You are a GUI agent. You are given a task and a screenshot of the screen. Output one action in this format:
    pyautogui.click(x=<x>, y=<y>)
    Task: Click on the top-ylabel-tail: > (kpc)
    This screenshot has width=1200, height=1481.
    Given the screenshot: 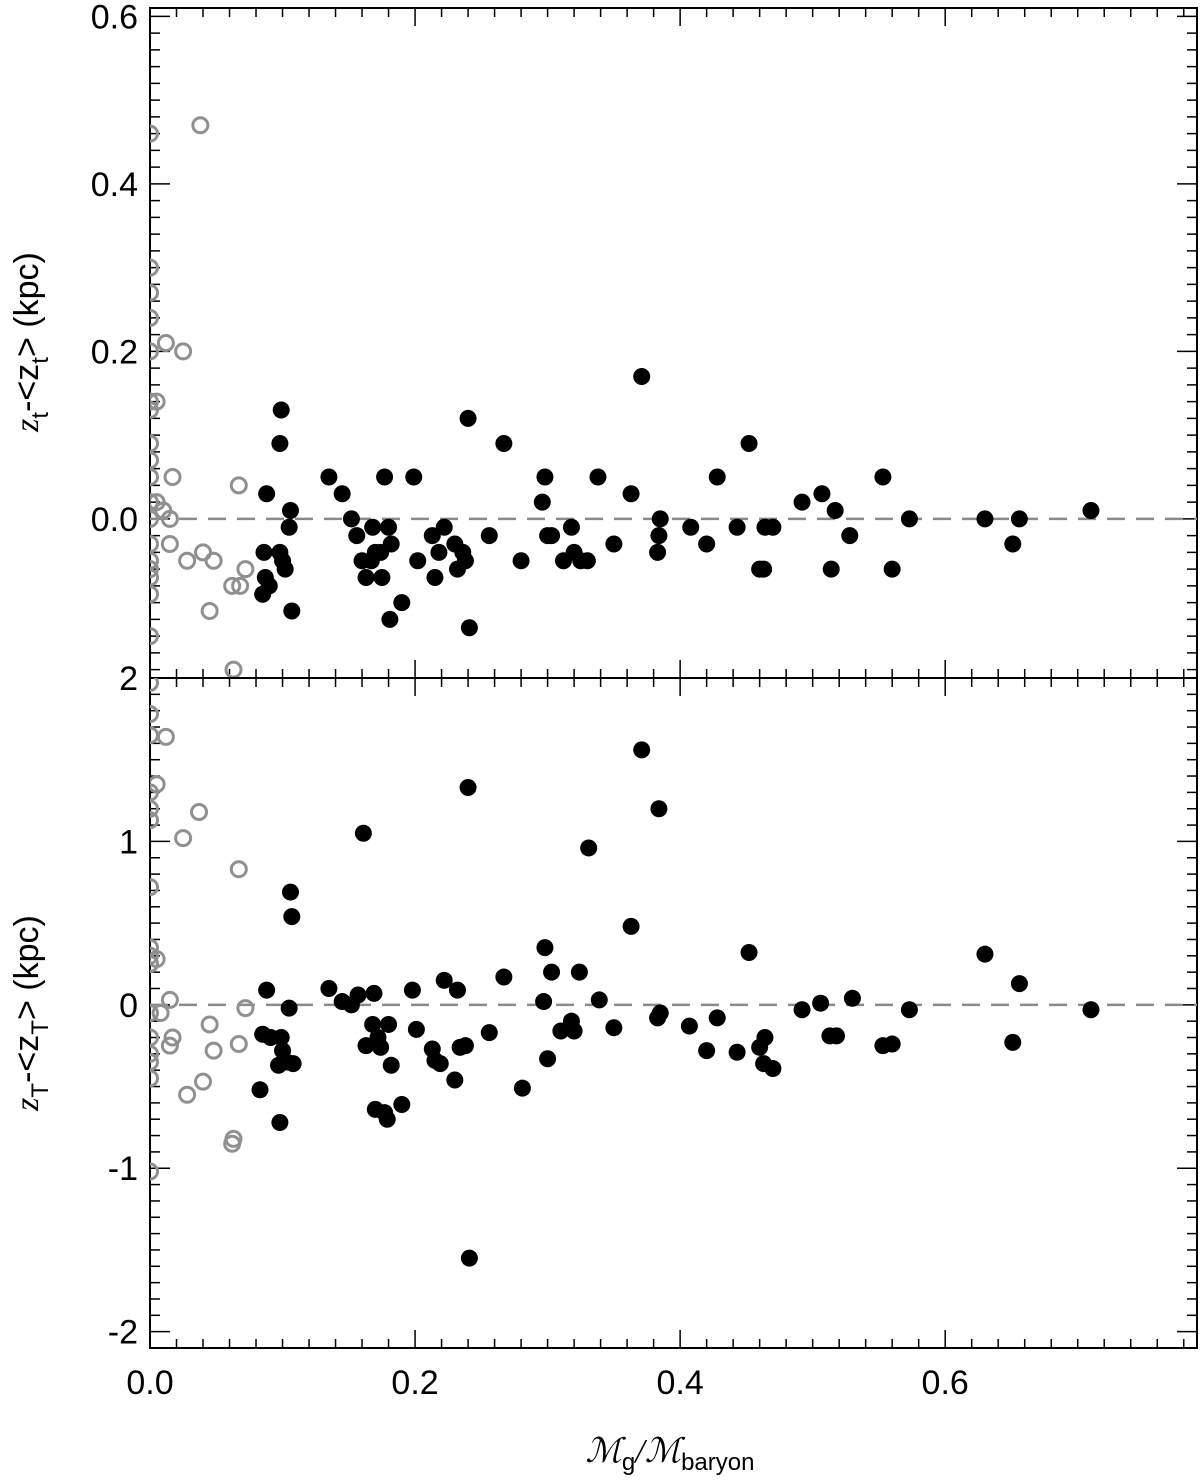 What is the action you would take?
    pyautogui.click(x=27, y=304)
    